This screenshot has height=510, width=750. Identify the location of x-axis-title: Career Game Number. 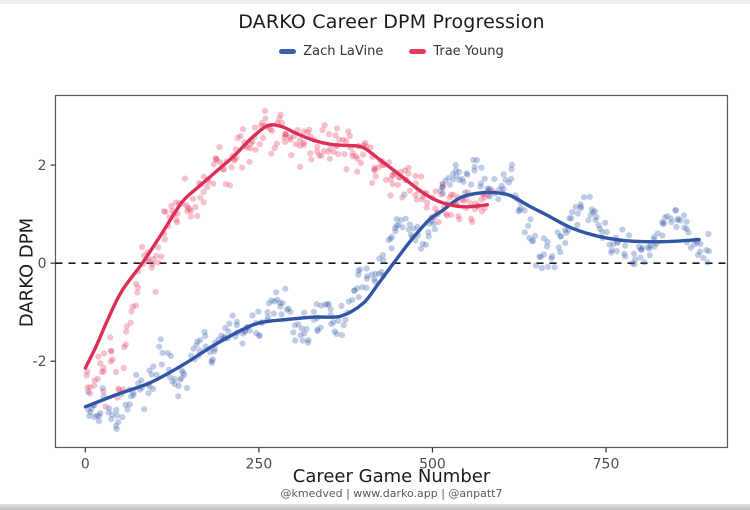
(391, 476).